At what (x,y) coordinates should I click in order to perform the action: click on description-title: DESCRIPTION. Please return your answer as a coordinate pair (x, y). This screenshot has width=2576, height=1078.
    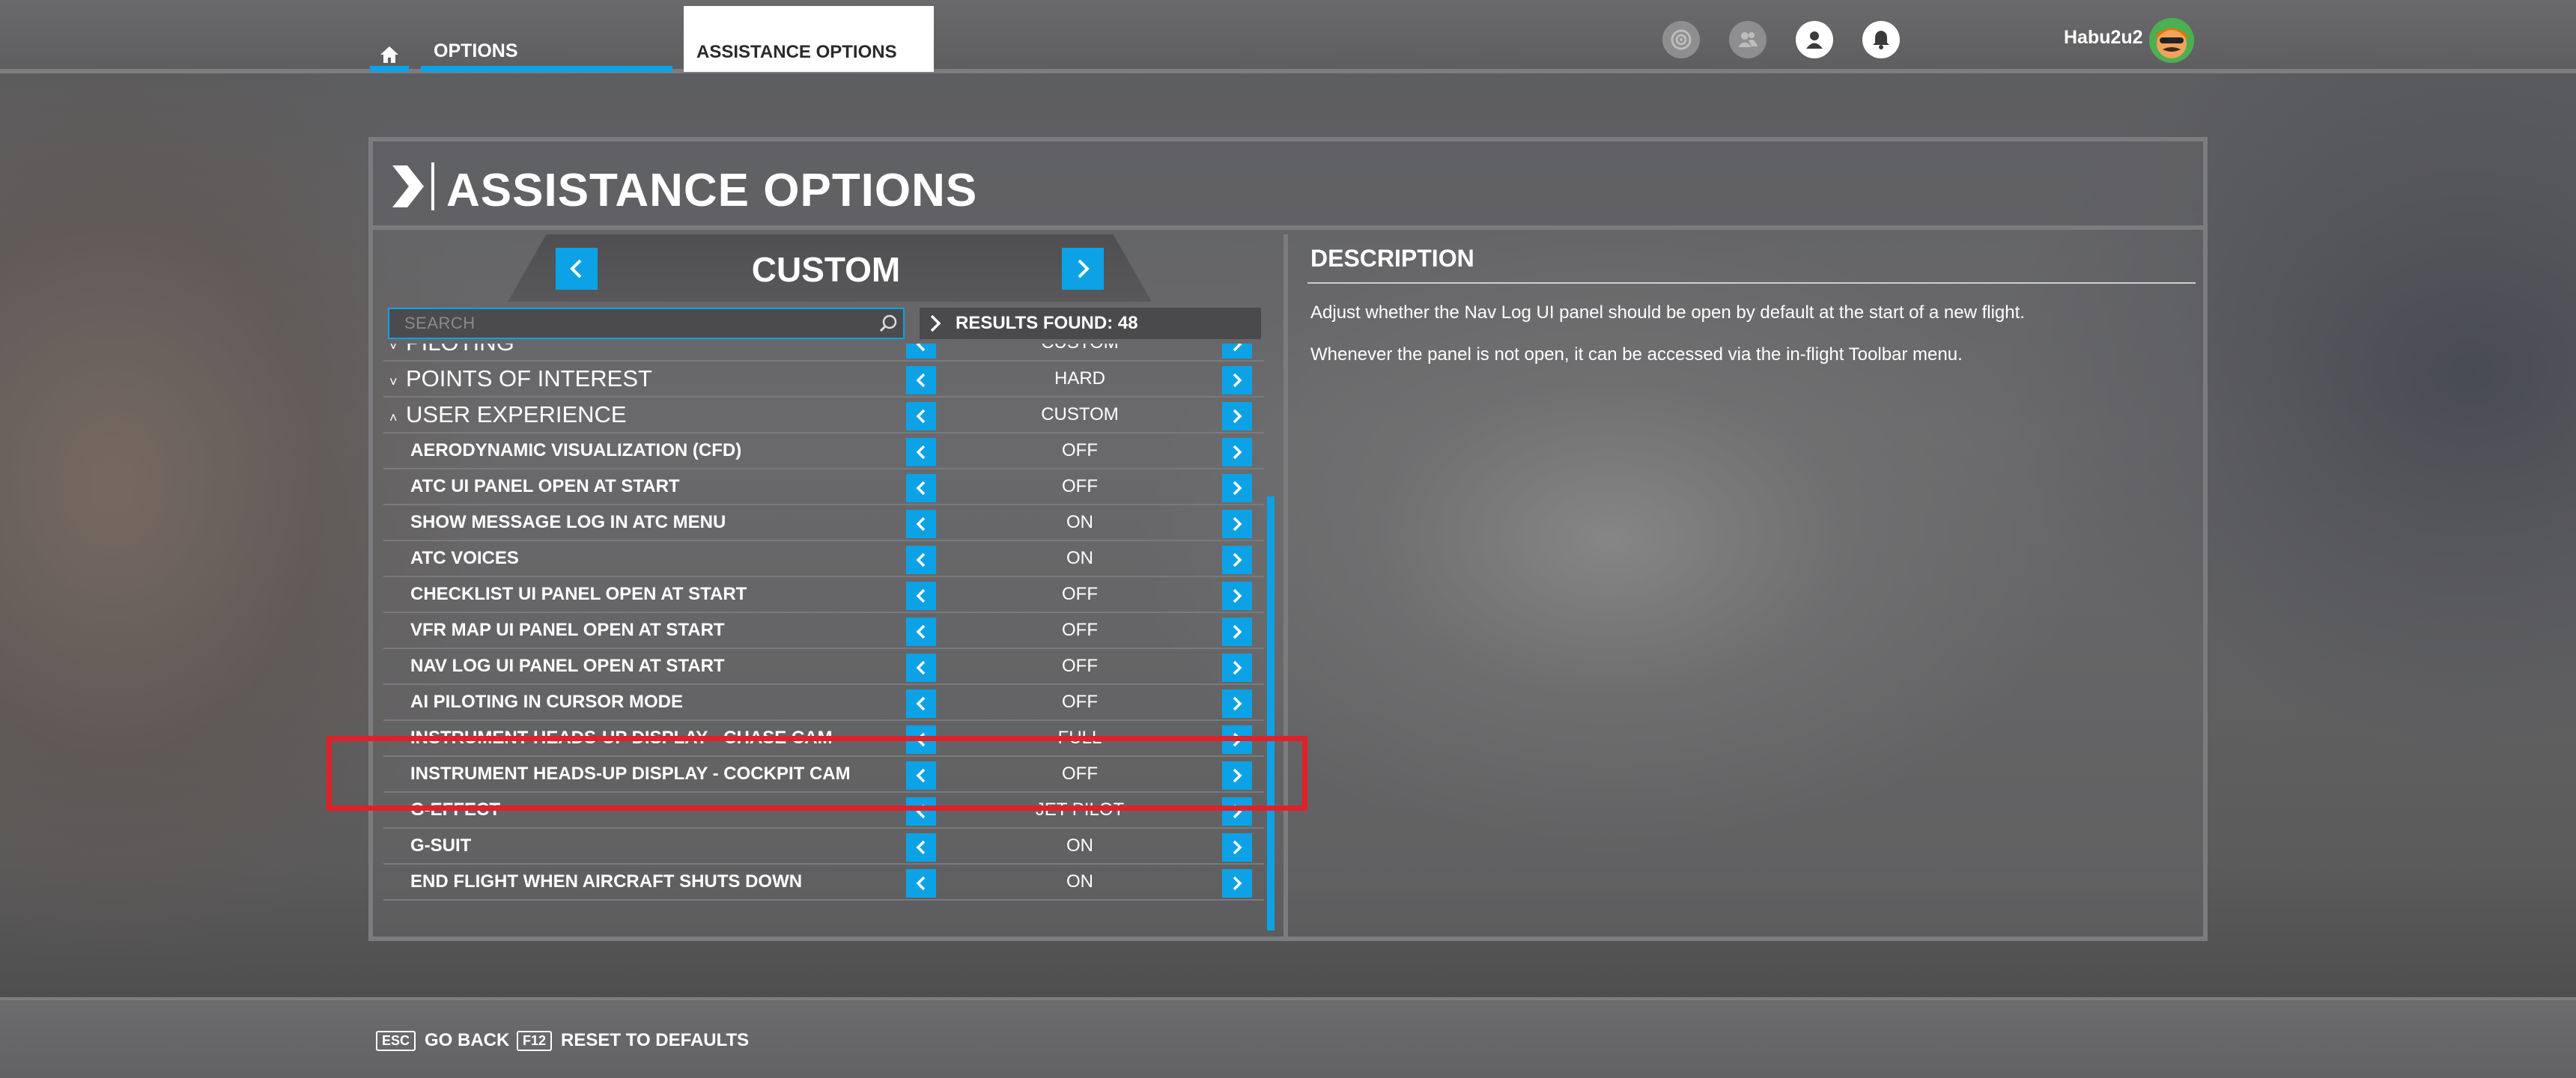
    Looking at the image, I should click on (1392, 258).